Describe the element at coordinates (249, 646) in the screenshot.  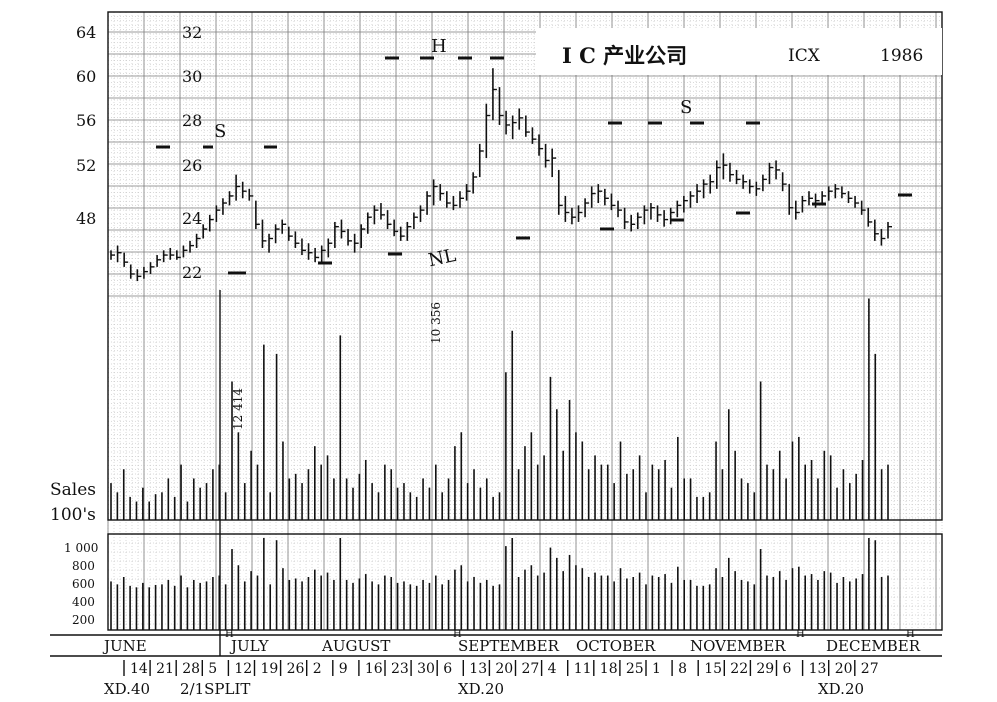
I see `month-label: JULY` at that location.